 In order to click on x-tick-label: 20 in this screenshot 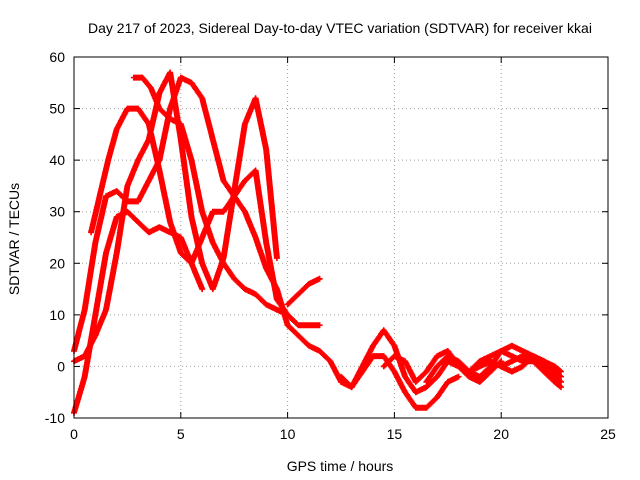, I will do `click(501, 434)`.